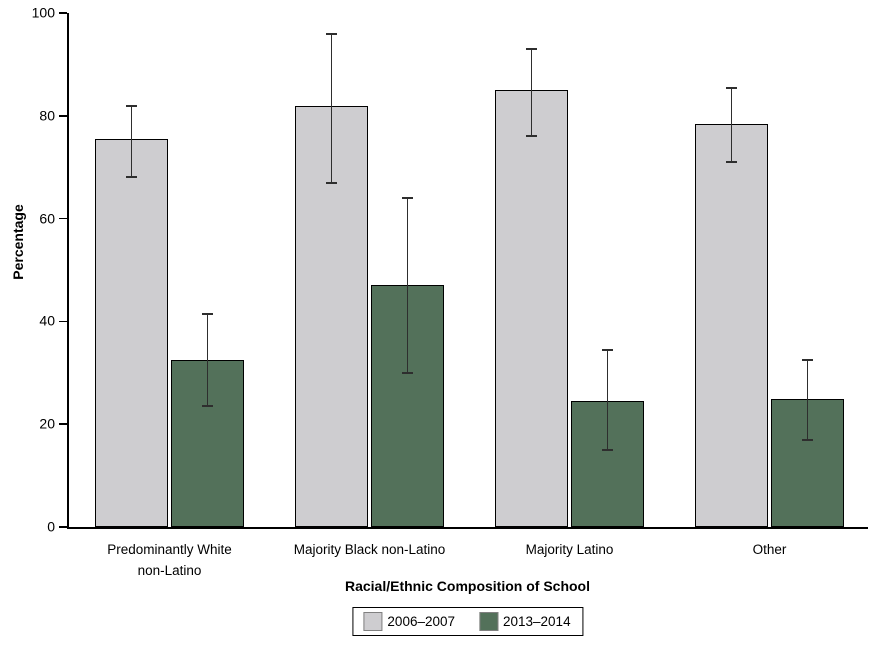 The height and width of the screenshot is (646, 880). I want to click on y-tick-label: 100, so click(43, 12).